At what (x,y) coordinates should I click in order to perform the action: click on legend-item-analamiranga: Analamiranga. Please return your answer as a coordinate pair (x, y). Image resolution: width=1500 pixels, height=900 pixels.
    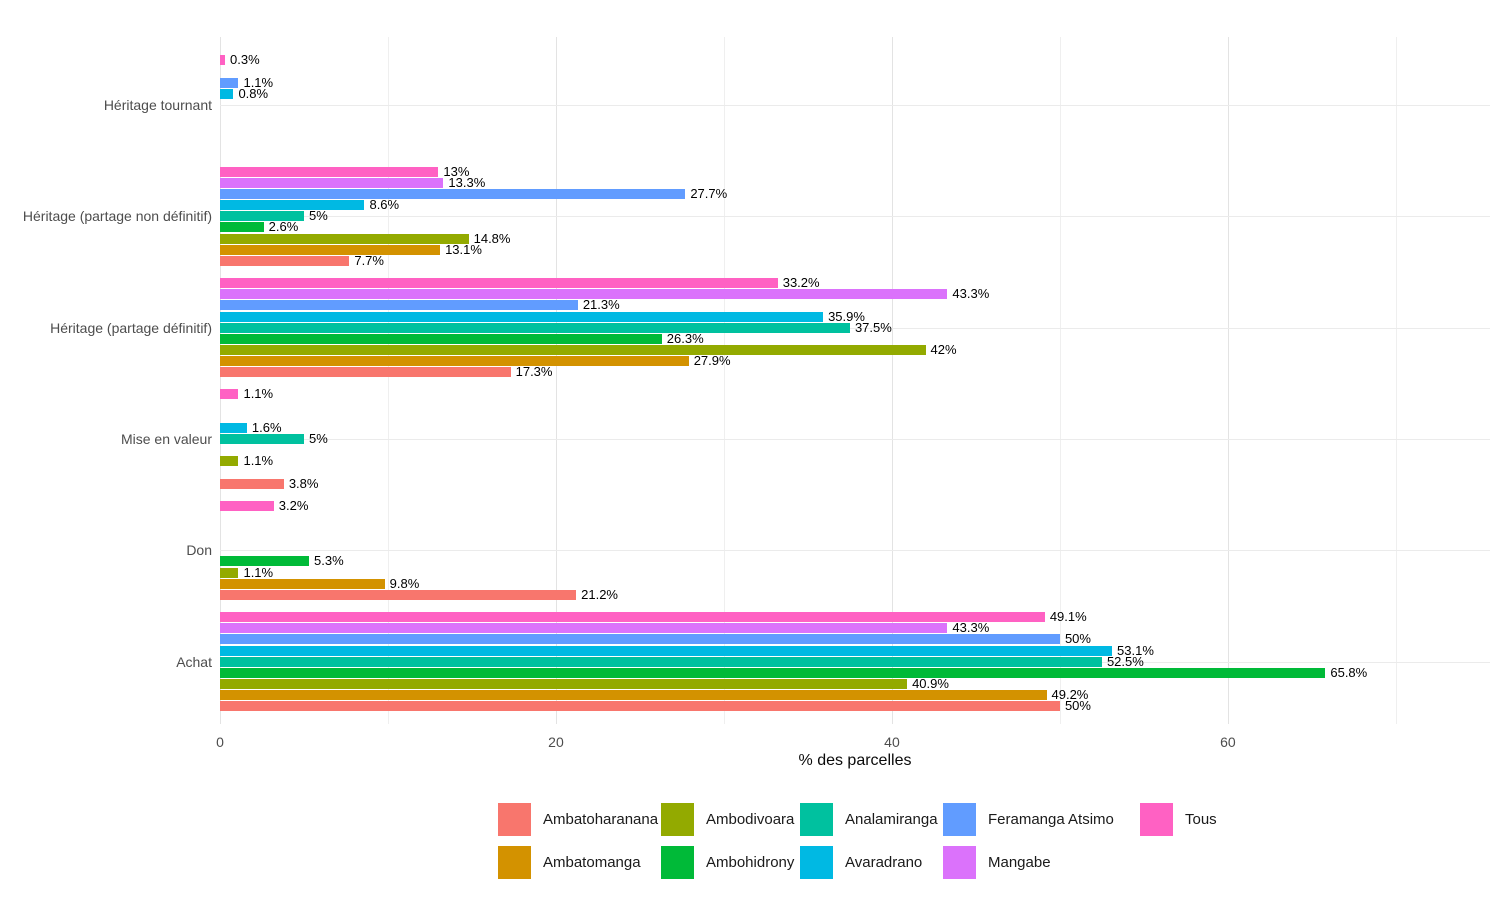
    Looking at the image, I should click on (871, 819).